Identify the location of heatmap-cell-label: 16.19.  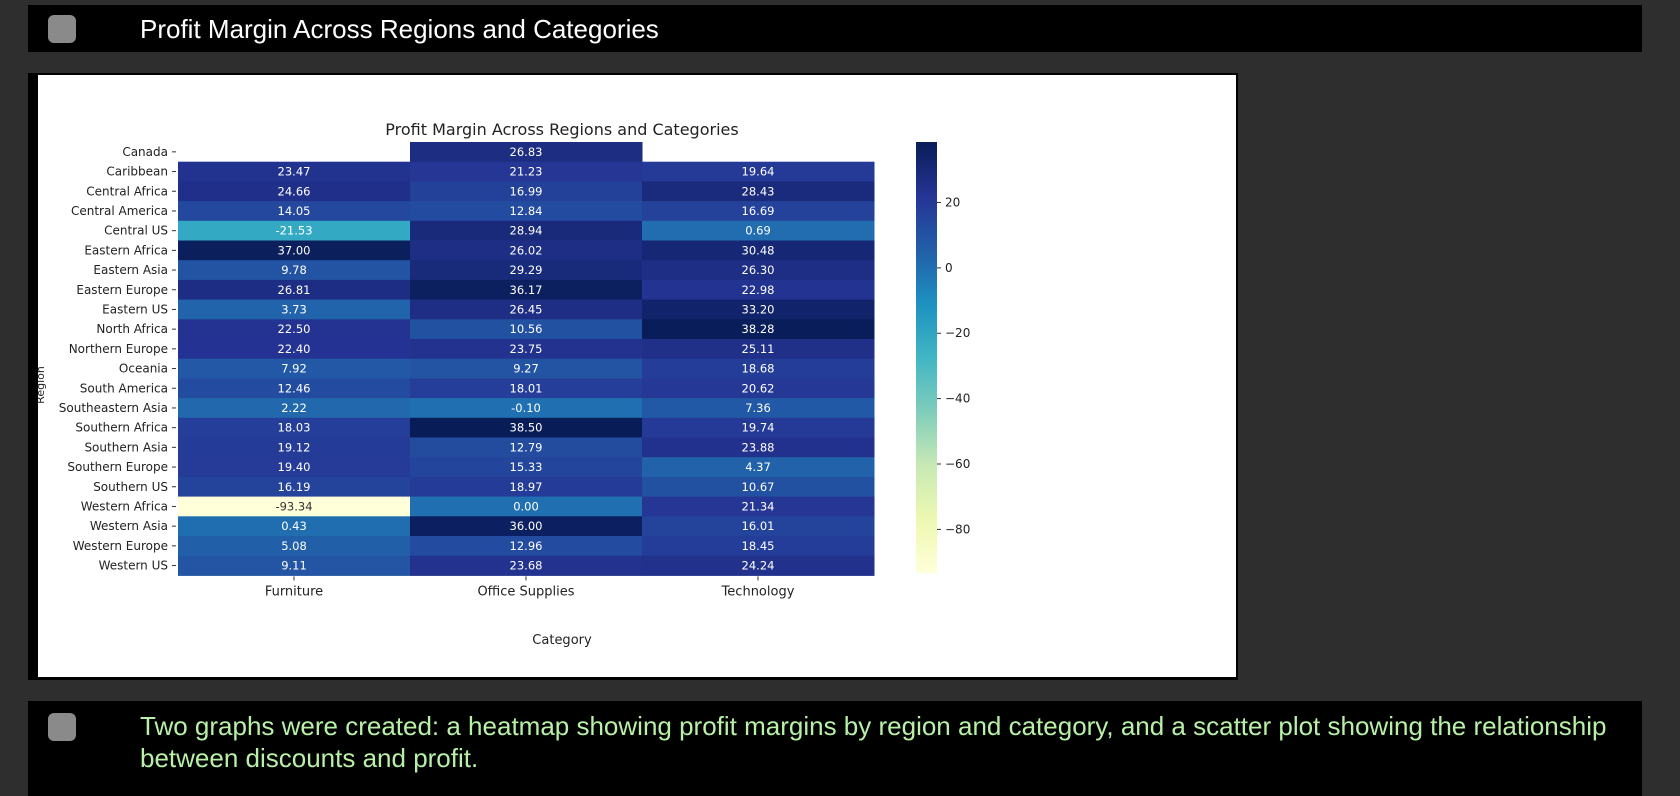
(294, 487).